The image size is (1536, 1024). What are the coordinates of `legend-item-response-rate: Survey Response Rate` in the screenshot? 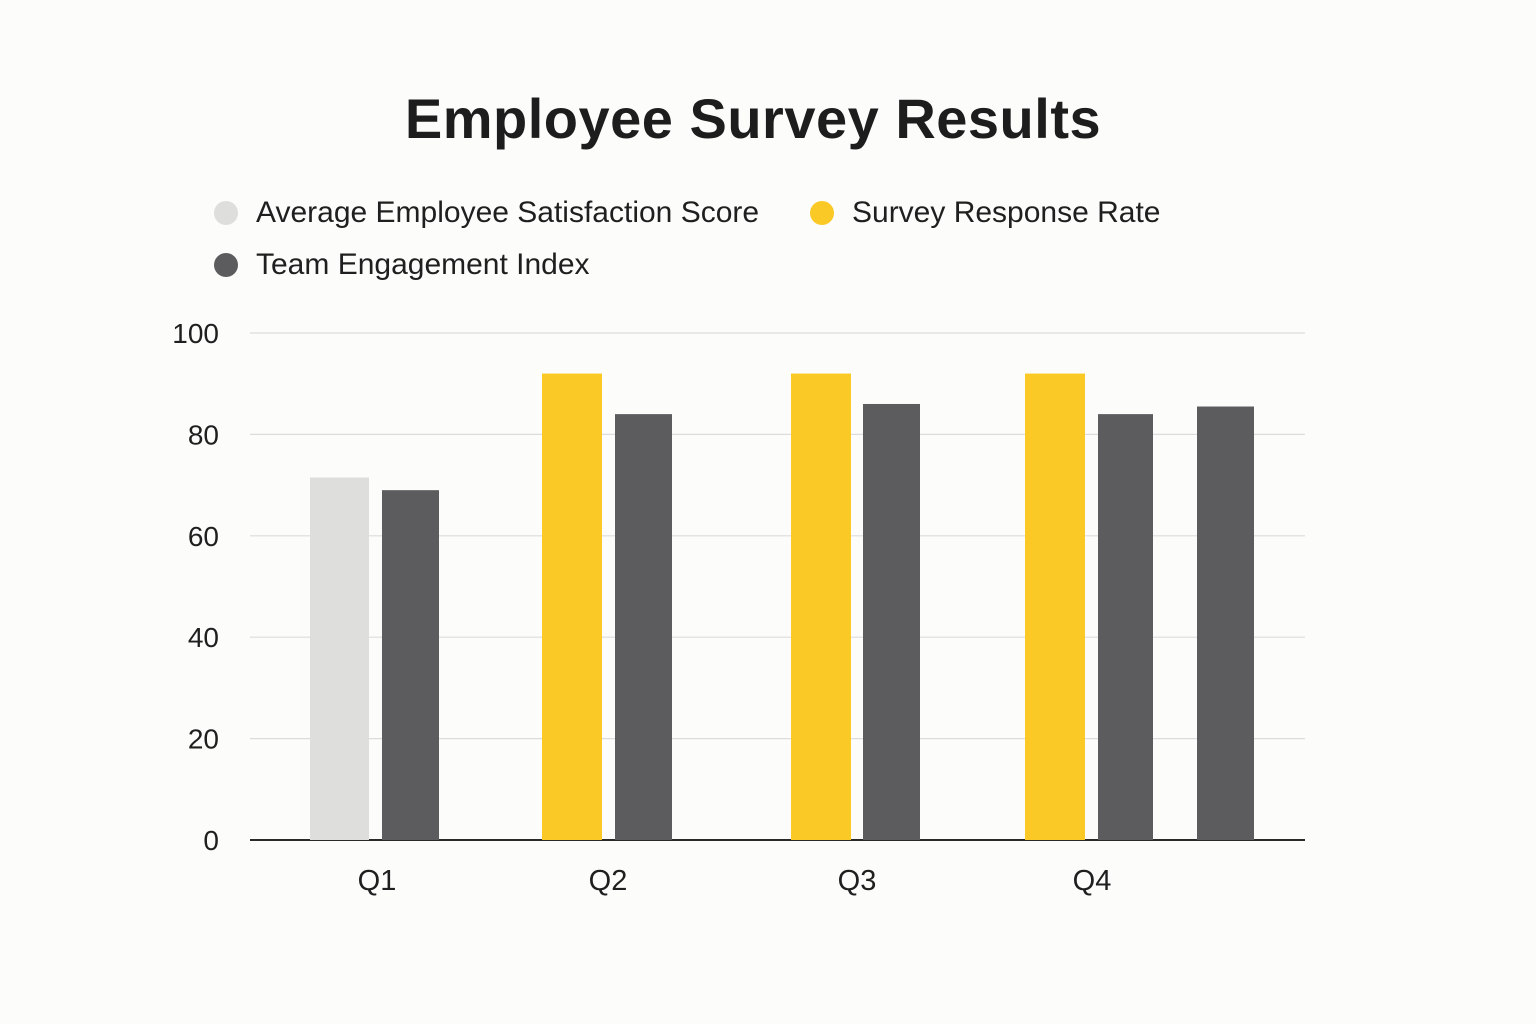 It's located at (985, 213).